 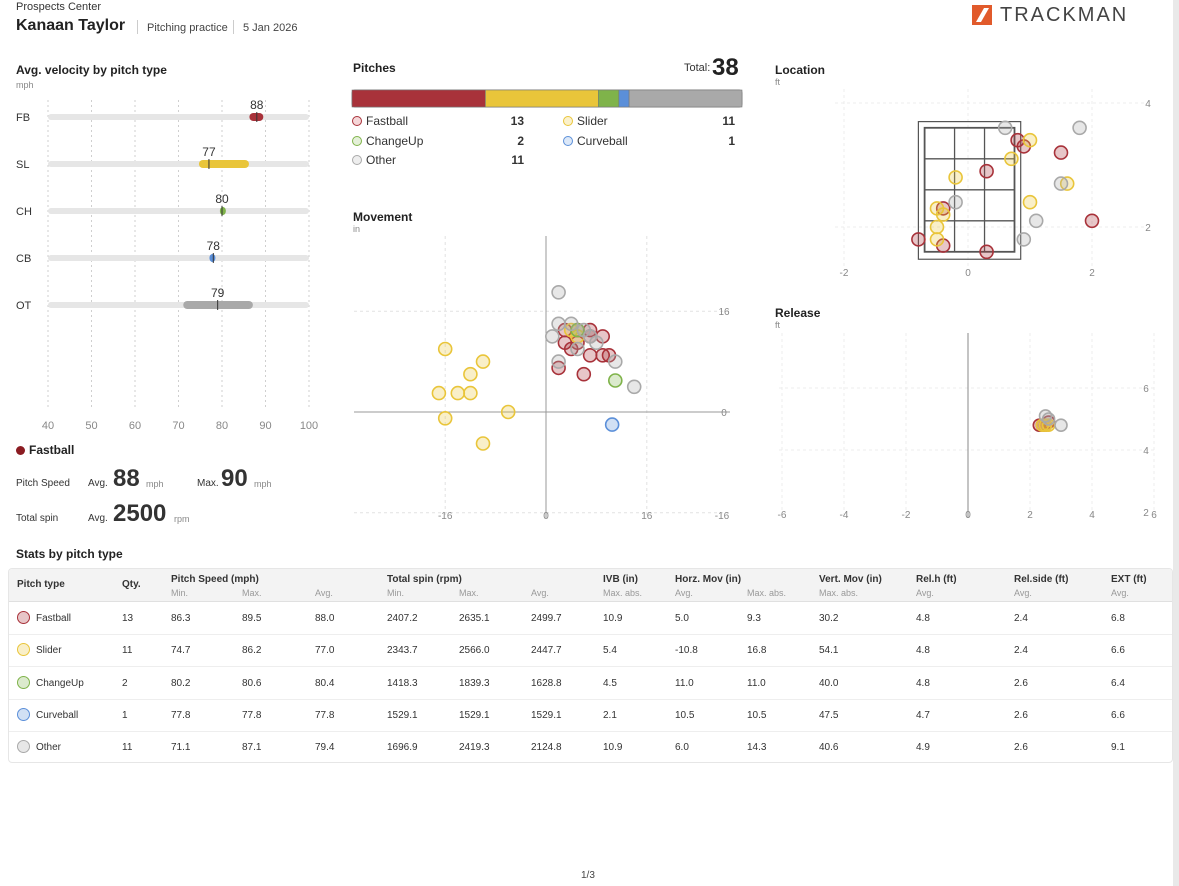 What do you see at coordinates (682, 748) in the screenshot?
I see `cell-h-avg: 6.0` at bounding box center [682, 748].